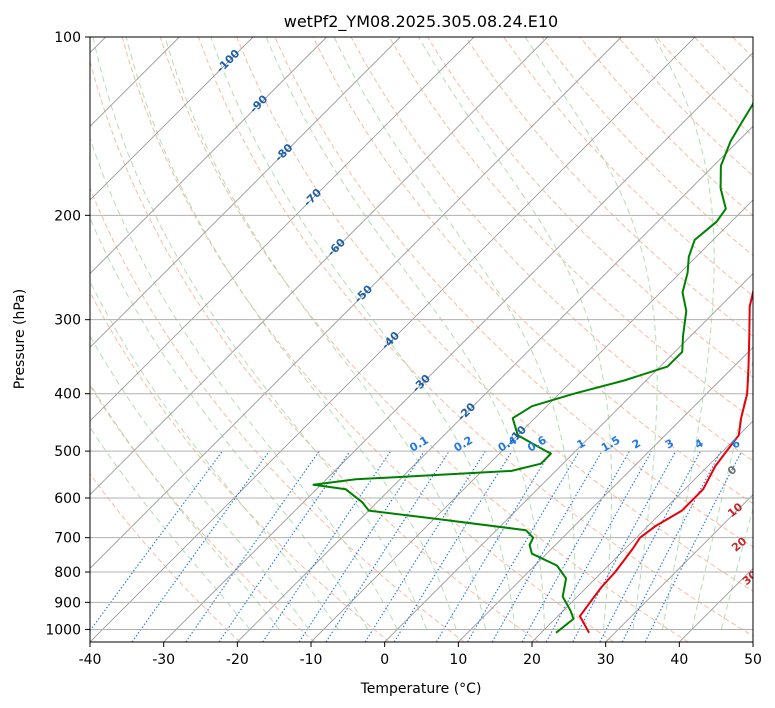 Image resolution: width=775 pixels, height=708 pixels. Describe the element at coordinates (63, 630) in the screenshot. I see `y-tick-label: 1000` at that location.